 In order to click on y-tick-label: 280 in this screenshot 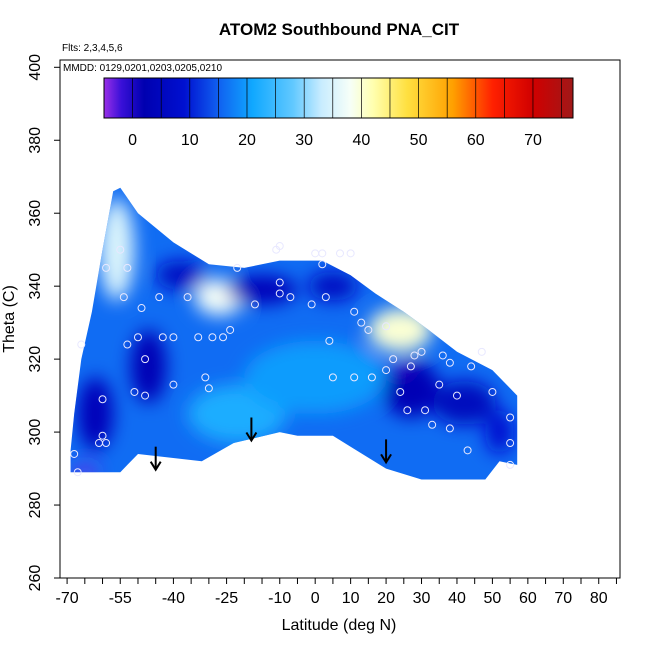, I will do `click(35, 505)`.